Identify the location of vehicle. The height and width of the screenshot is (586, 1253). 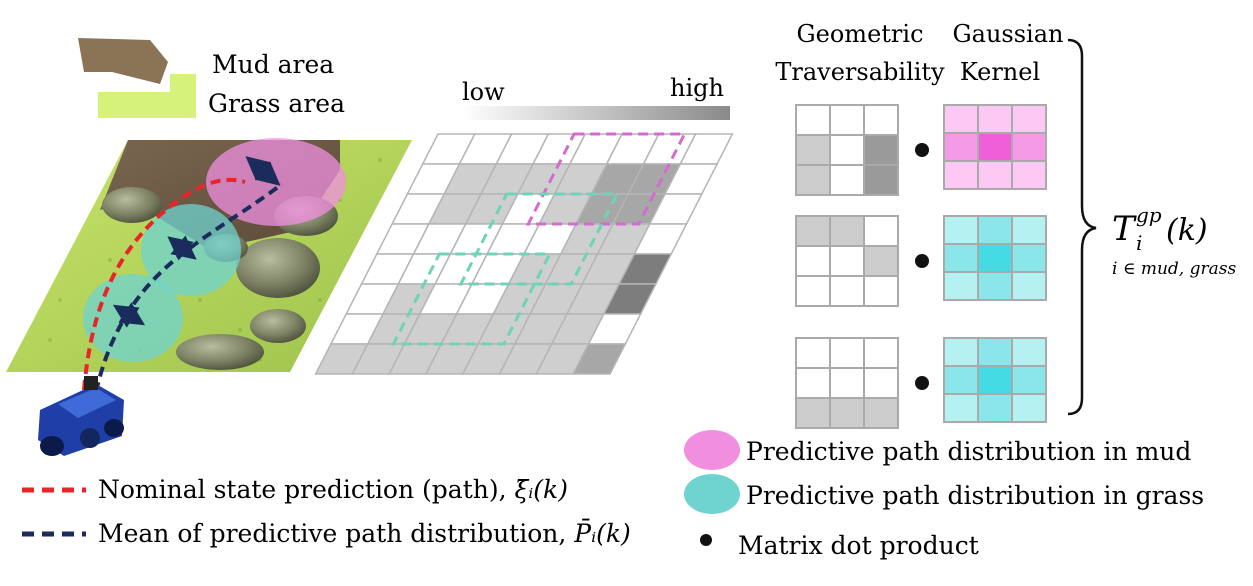
(81, 416).